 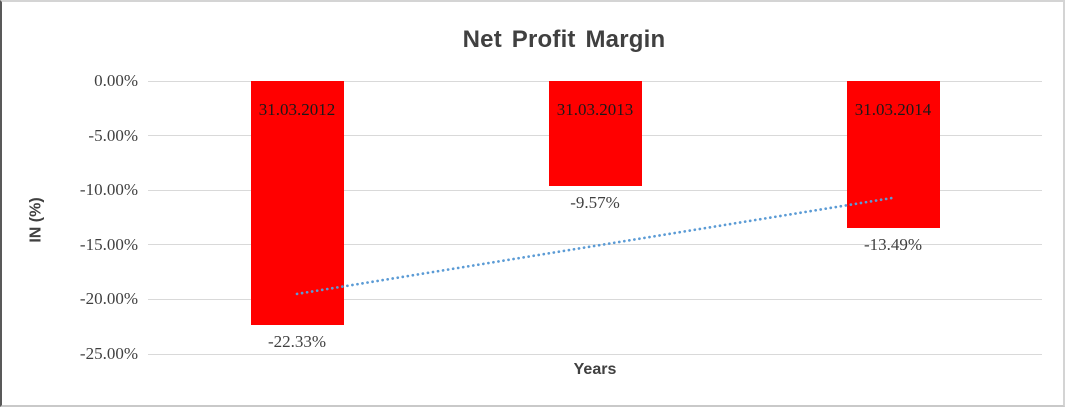 What do you see at coordinates (108, 190) in the screenshot?
I see `y-tick-label: -10.00%` at bounding box center [108, 190].